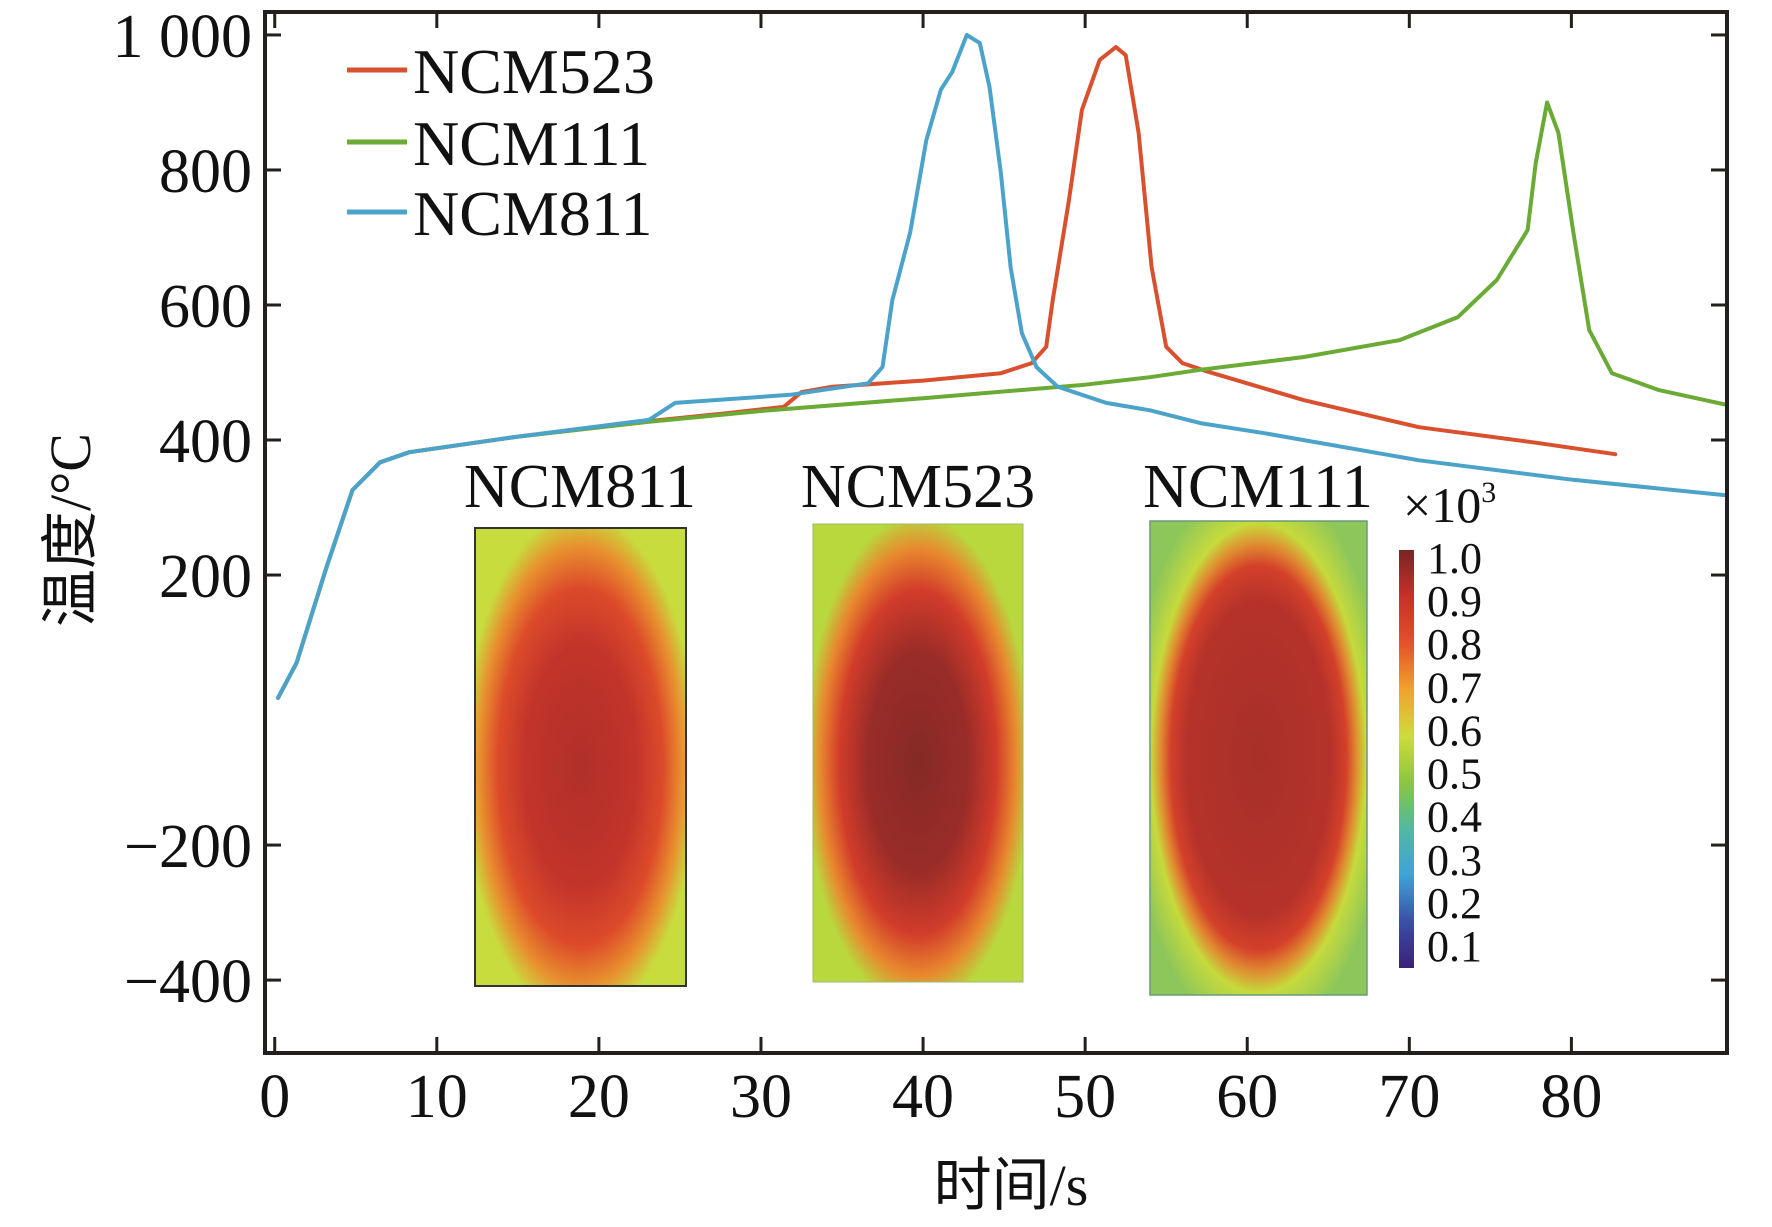 The image size is (1772, 1227). Describe the element at coordinates (1247, 1097) in the screenshot. I see `x-tick-label: 60` at that location.